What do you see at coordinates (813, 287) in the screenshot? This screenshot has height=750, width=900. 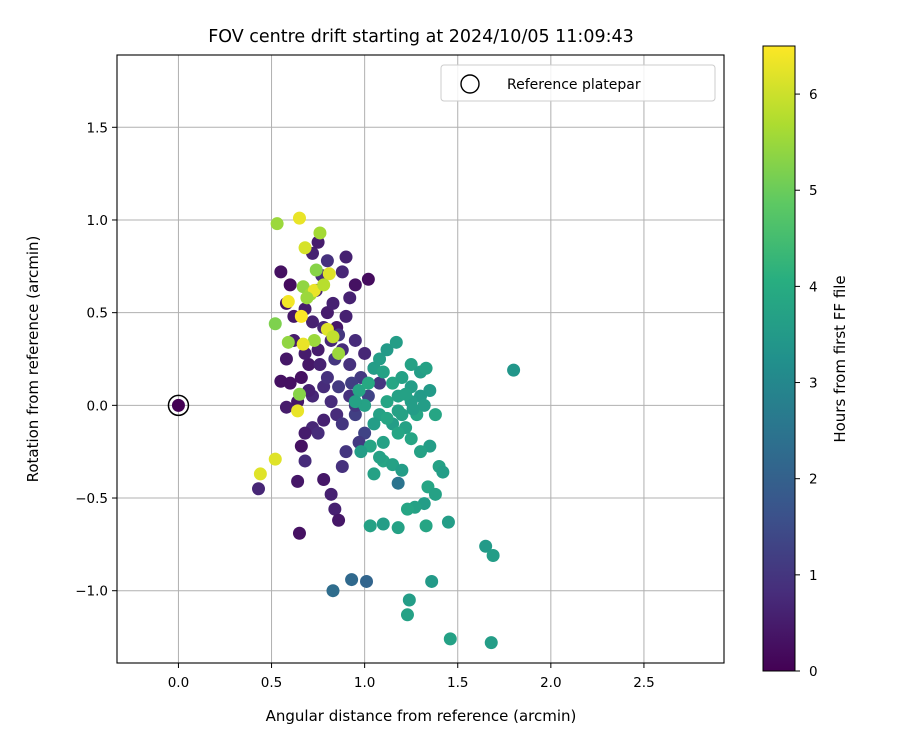 I see `colorbar-tick-label: 4` at bounding box center [813, 287].